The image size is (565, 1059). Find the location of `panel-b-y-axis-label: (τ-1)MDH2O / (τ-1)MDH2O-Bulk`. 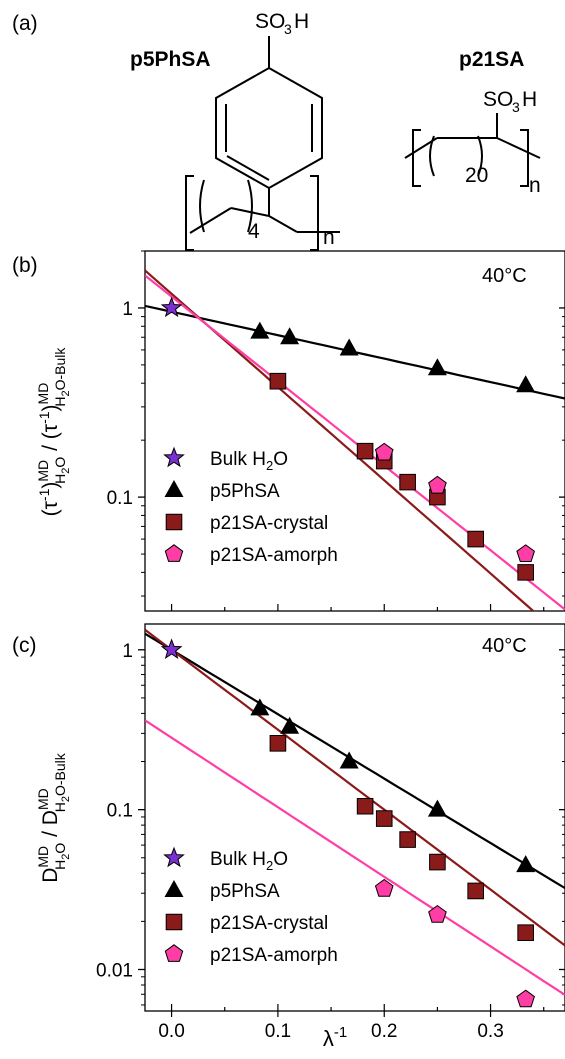

panel-b-y-axis-label: (τ-1)MDH2O / (τ-1)MDH2O-Bulk is located at coordinates (53, 432).